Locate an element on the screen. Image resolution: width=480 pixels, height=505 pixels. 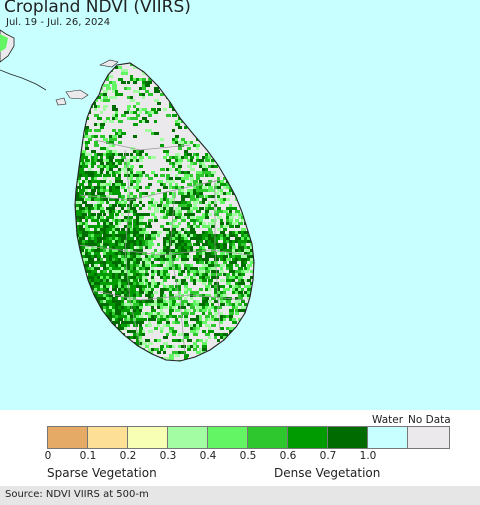
legend-tick: 0.2 is located at coordinates (128, 456).